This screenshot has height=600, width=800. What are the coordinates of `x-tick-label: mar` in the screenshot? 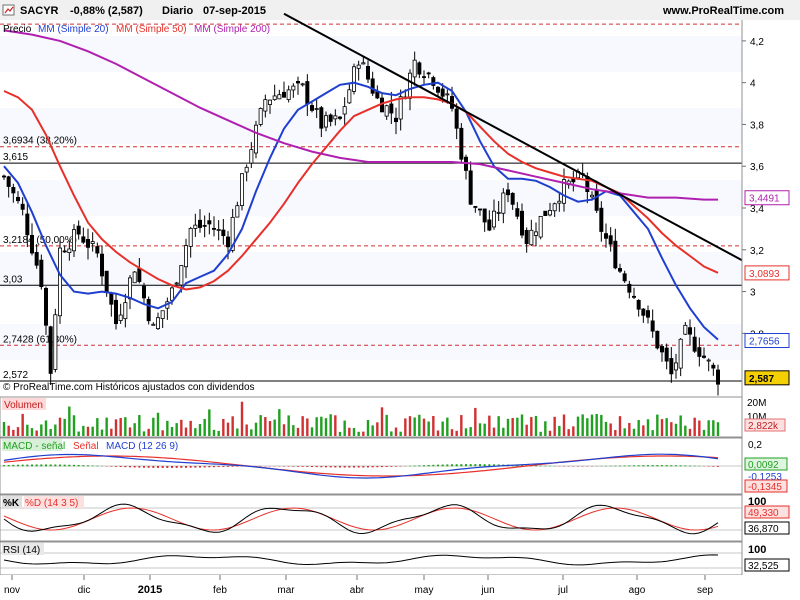 It's located at (286, 590).